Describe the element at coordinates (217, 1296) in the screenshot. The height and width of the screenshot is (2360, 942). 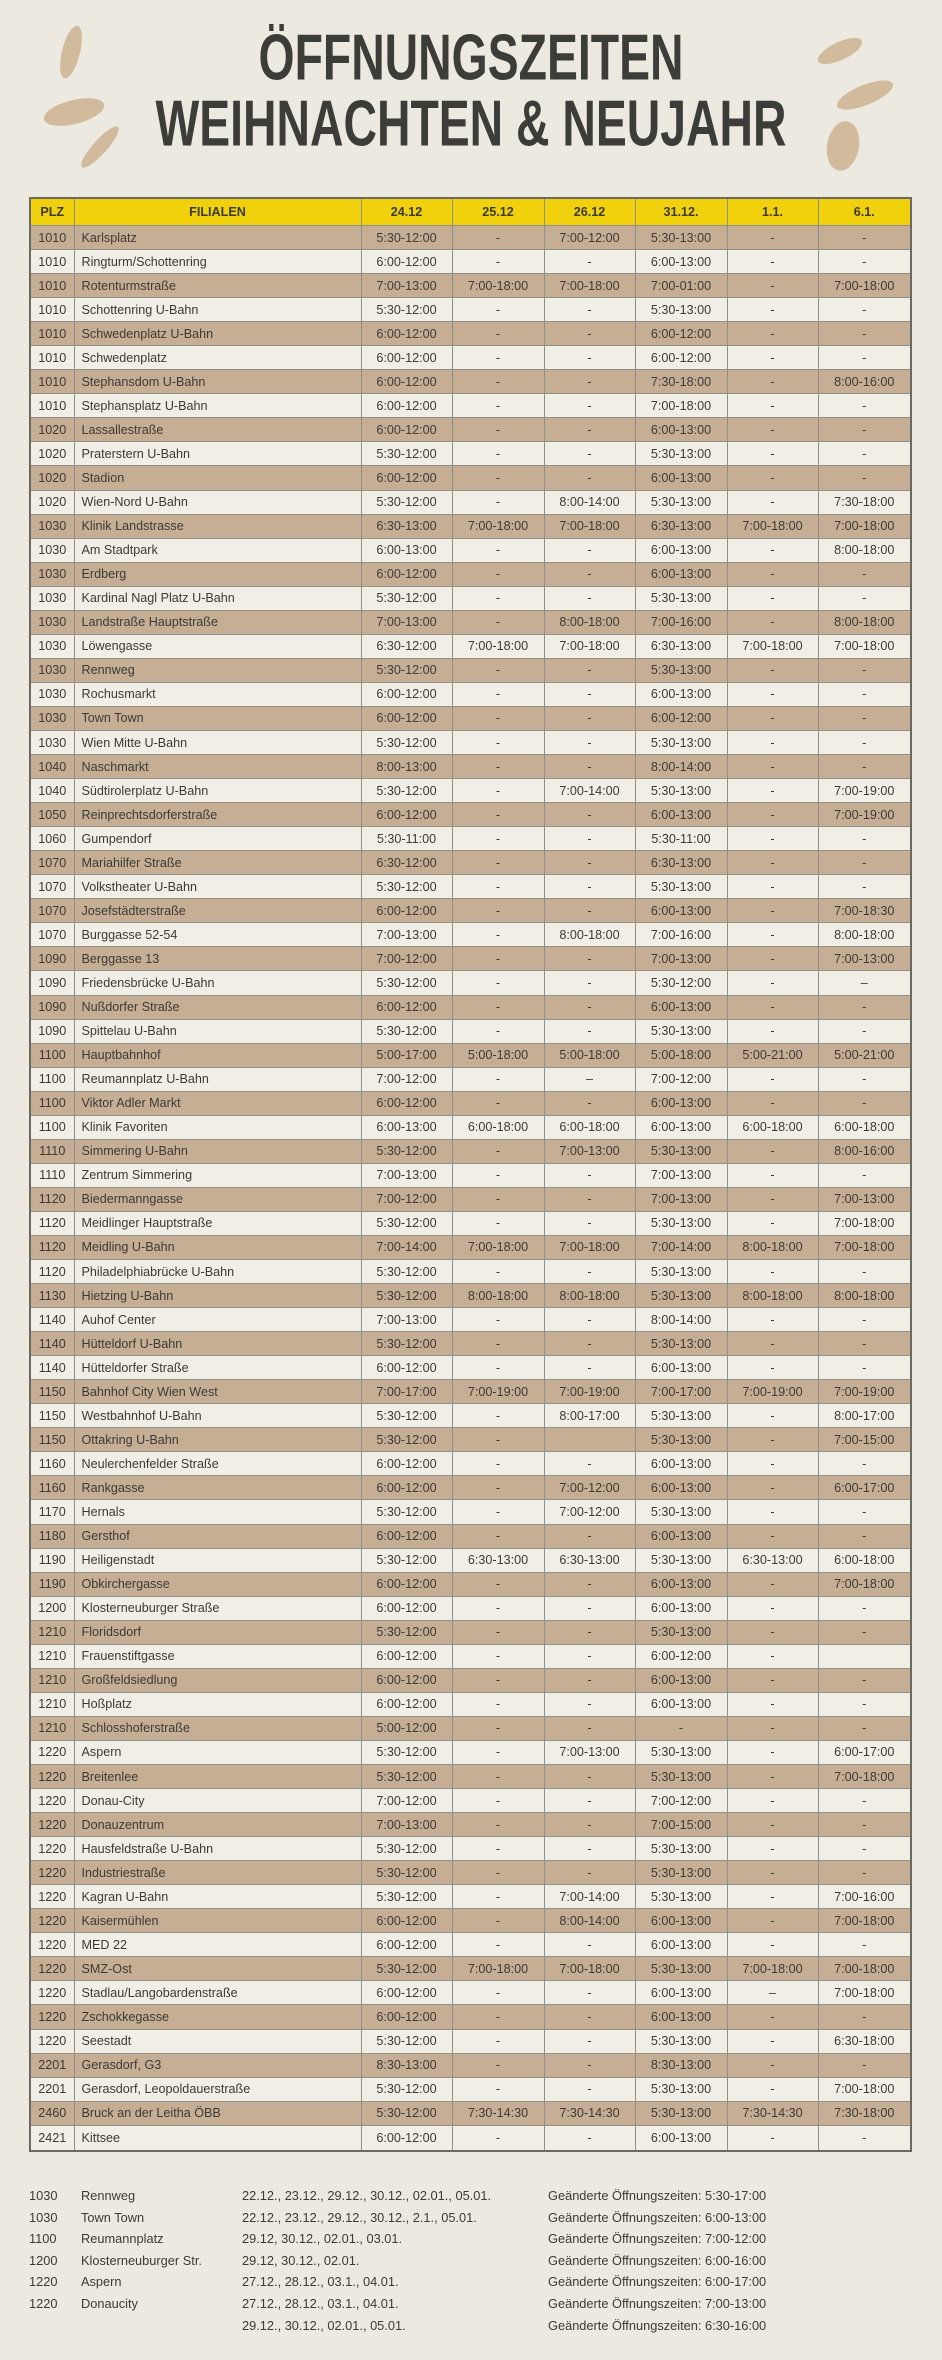
I see `branch-cell: Hietzing U-Bahn` at that location.